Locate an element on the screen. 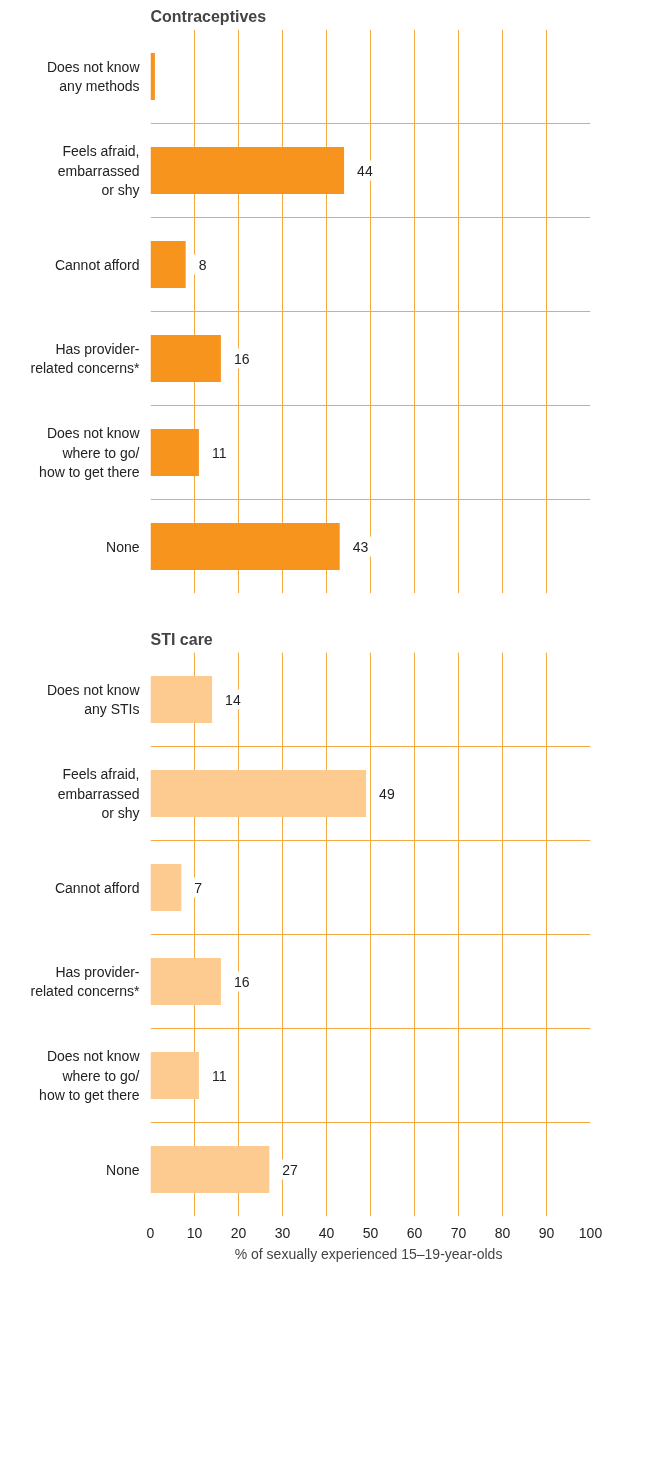 The width and height of the screenshot is (658, 1458). x-tick-label: 70 is located at coordinates (458, 1232).